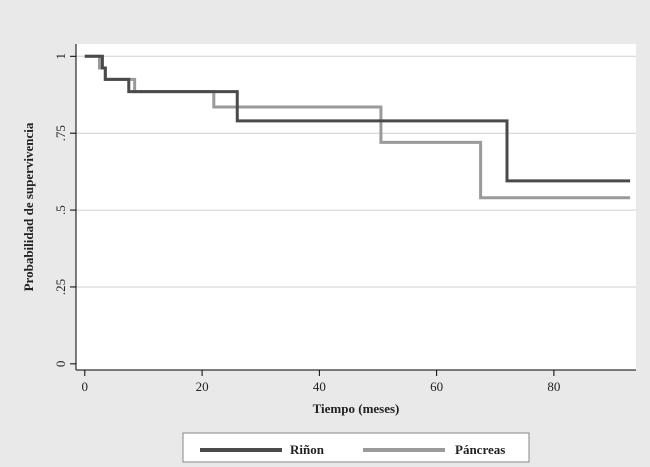 The image size is (650, 467). Describe the element at coordinates (356, 408) in the screenshot. I see `x-axis-title: Tiempo (meses)` at that location.